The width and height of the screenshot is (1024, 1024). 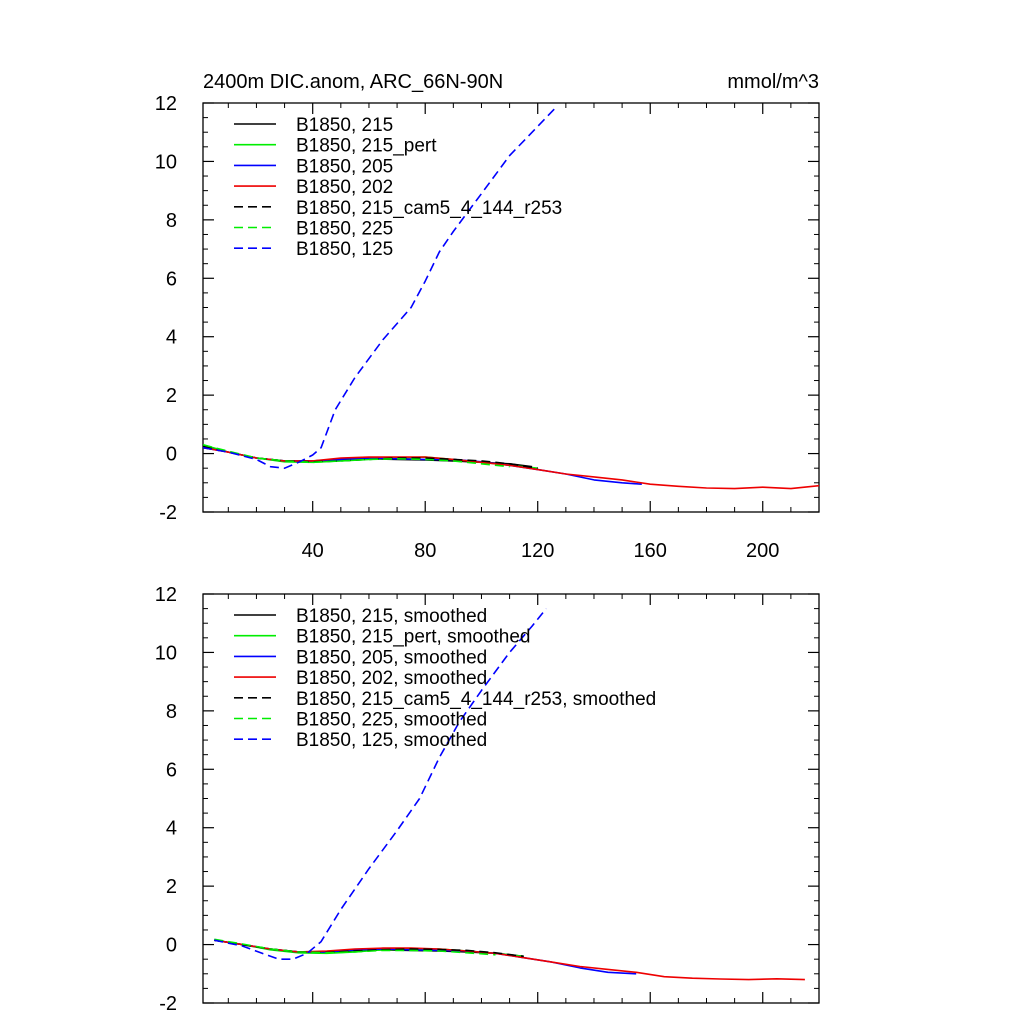 I want to click on x-tick-label: 200, so click(x=762, y=551).